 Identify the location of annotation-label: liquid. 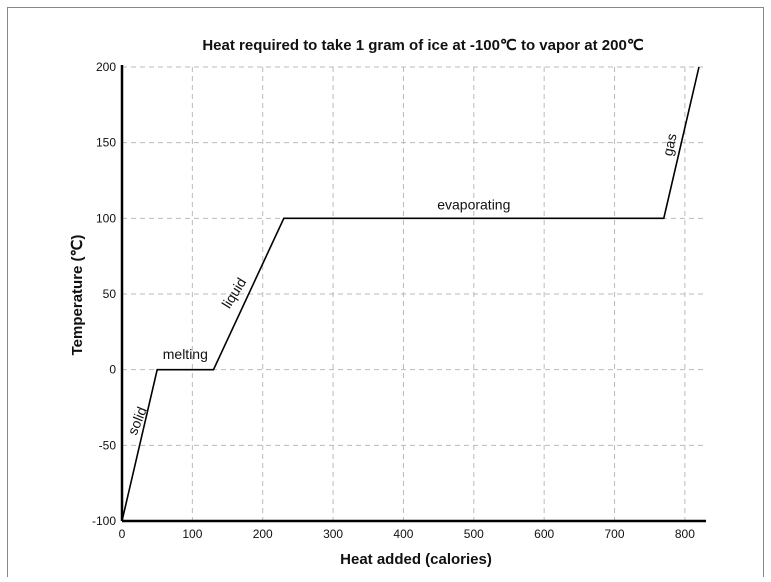
(233, 293).